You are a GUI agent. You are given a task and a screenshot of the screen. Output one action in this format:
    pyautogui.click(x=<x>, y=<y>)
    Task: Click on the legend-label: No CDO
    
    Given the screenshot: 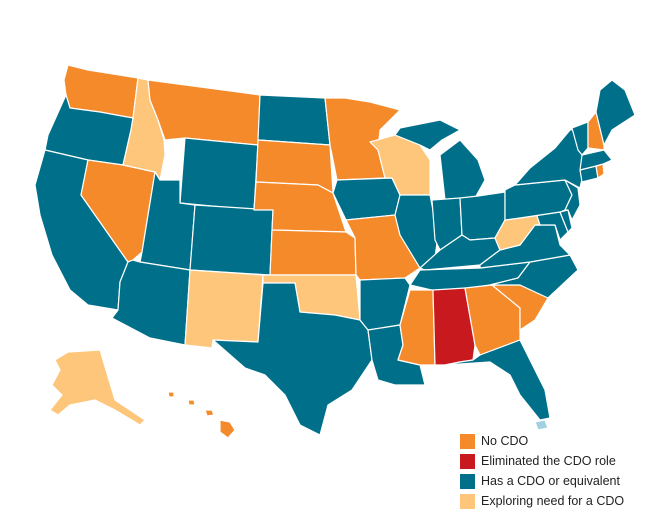 What is the action you would take?
    pyautogui.click(x=505, y=441)
    